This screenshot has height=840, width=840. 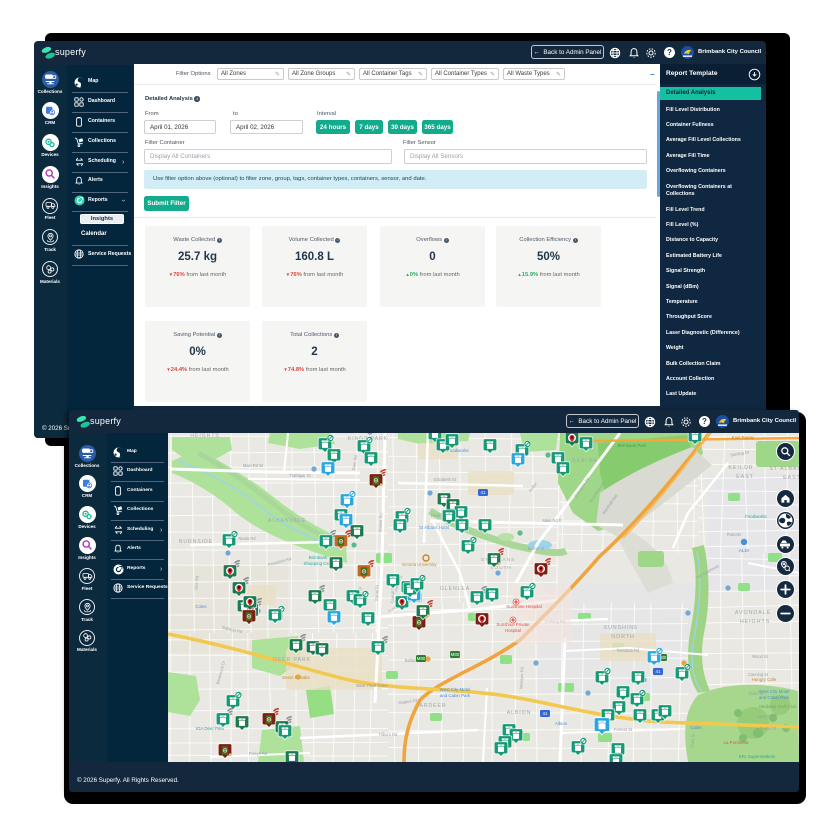 I want to click on svg-text: NORTH, so click(x=623, y=637).